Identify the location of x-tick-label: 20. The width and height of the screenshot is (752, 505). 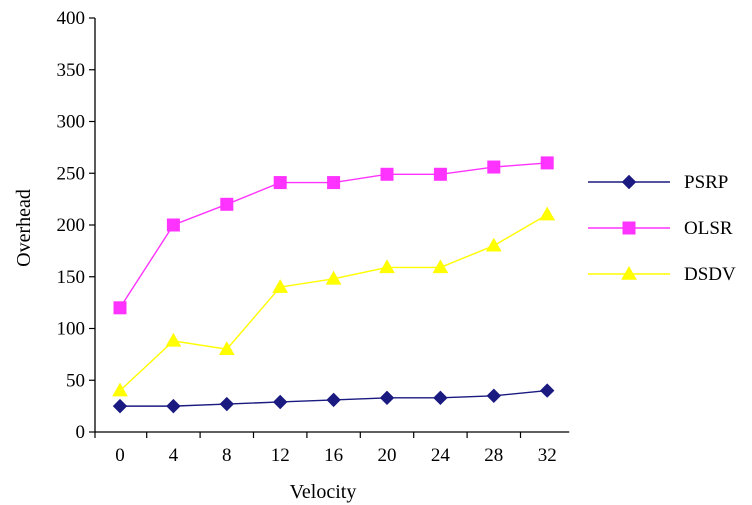
(387, 455).